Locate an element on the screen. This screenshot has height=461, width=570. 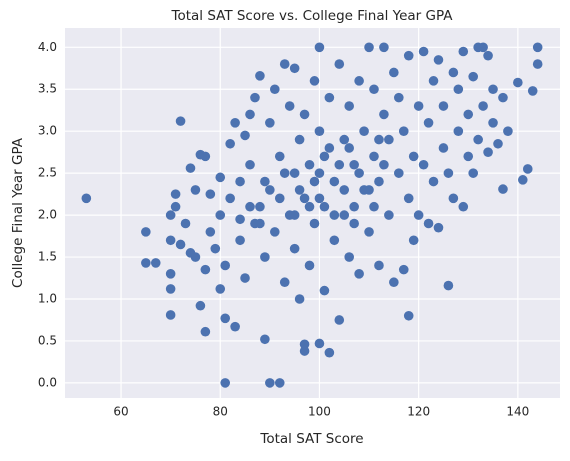
x-tick-label: 140 is located at coordinates (517, 412).